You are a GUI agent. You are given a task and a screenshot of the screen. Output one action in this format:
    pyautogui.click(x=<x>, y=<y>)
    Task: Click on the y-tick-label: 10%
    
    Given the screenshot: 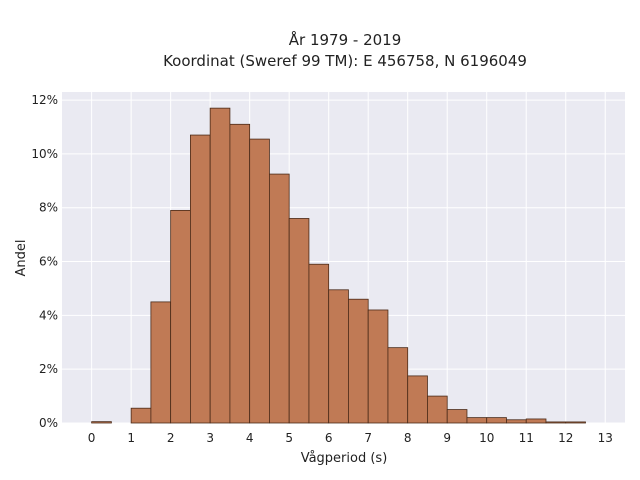 What is the action you would take?
    pyautogui.click(x=44, y=154)
    